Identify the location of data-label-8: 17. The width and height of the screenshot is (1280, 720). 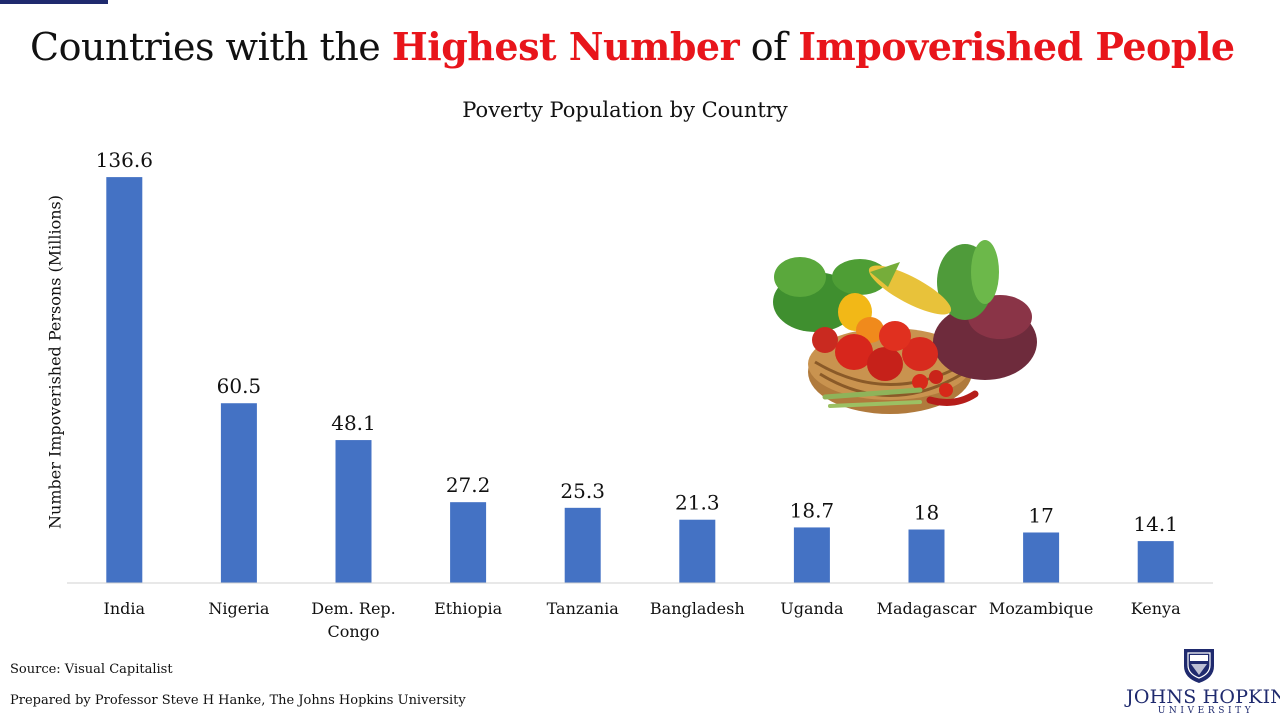
(1040, 515).